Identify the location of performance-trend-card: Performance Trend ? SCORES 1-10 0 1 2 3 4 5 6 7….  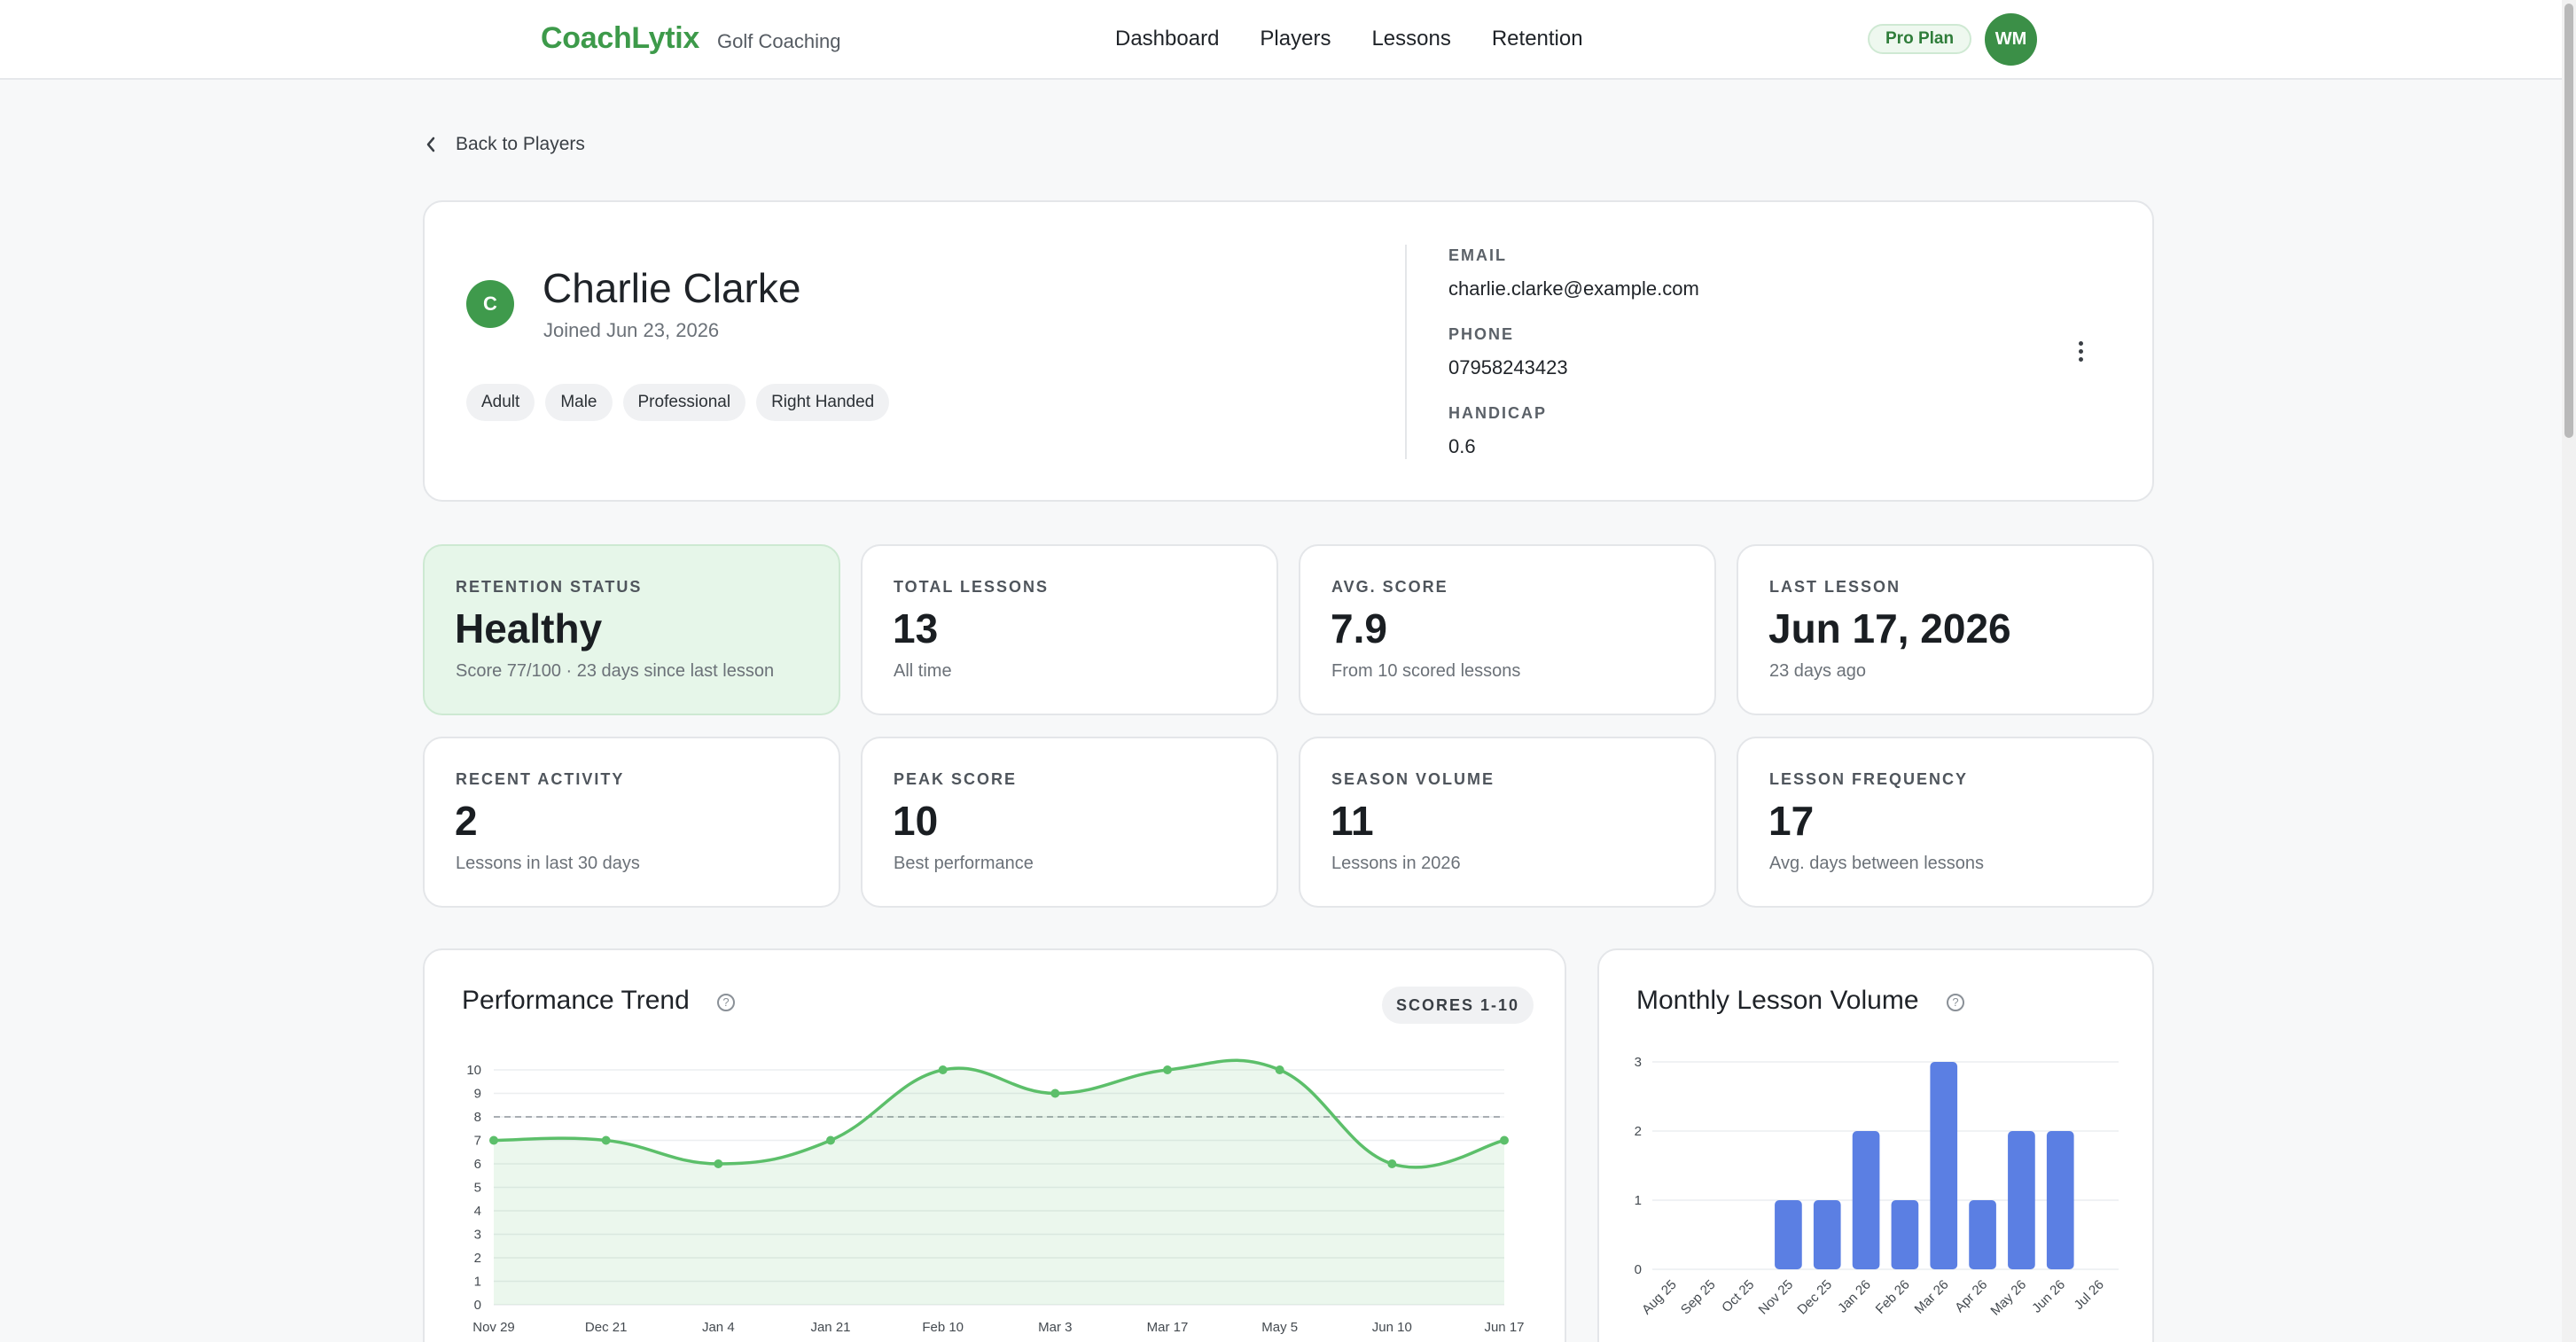
(994, 1145).